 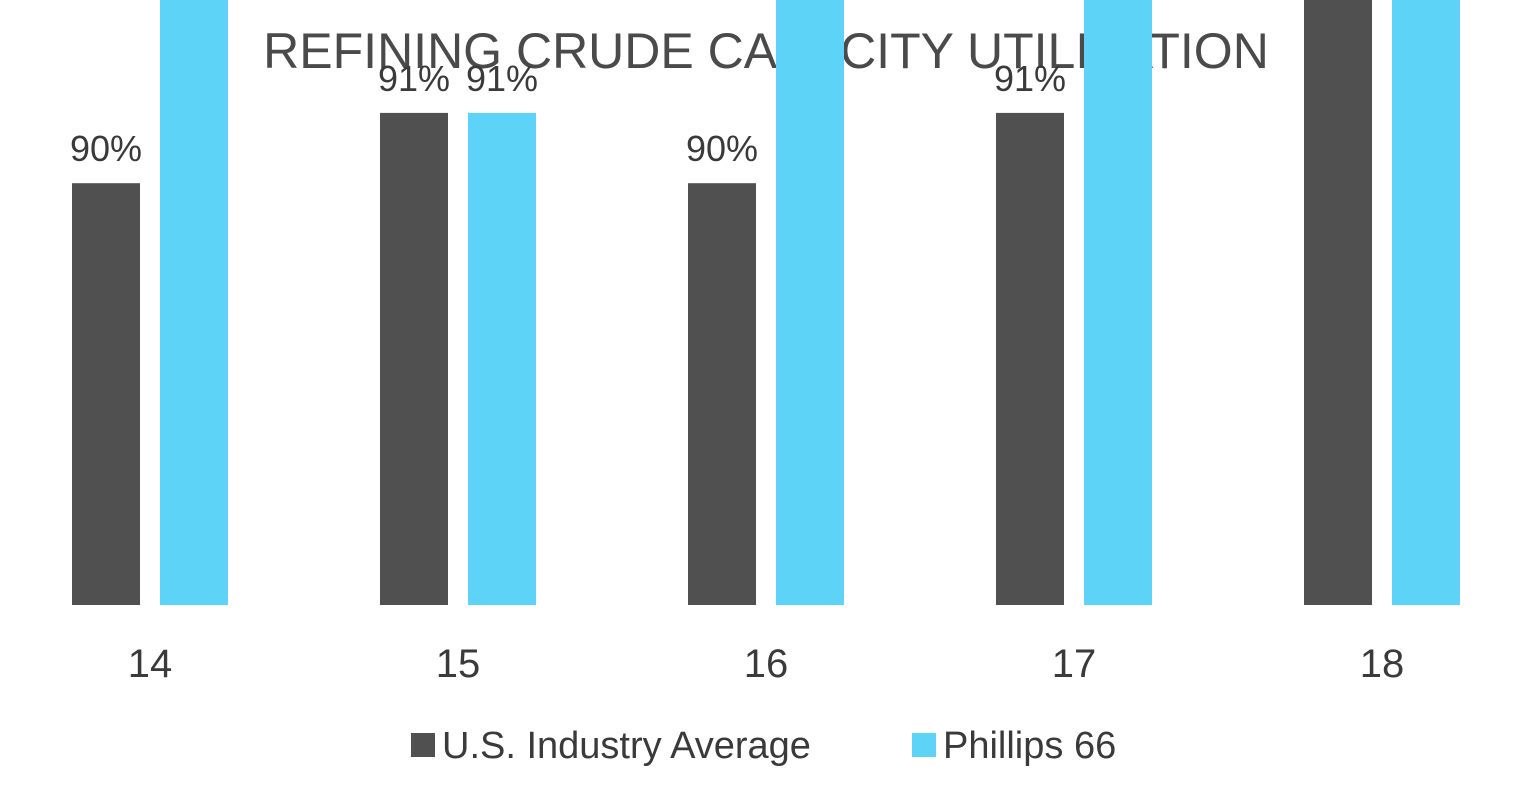 I want to click on x-tick-label-17: 17, so click(x=1074, y=664).